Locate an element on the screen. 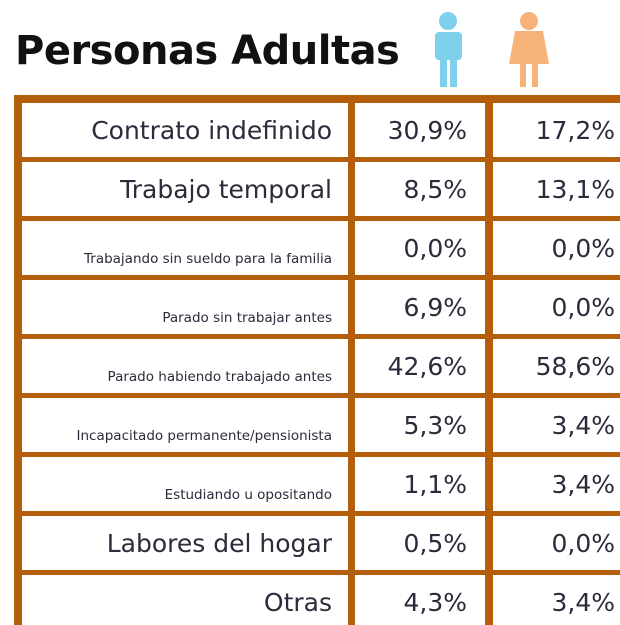  row-label: Parado habiendo trabajado antes is located at coordinates (185, 366).